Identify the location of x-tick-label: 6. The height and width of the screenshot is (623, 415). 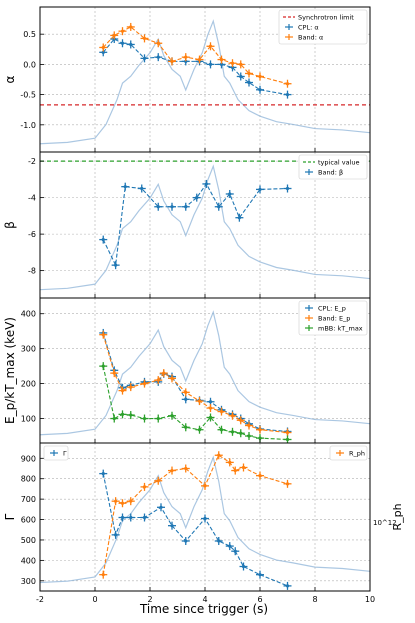
(259, 599).